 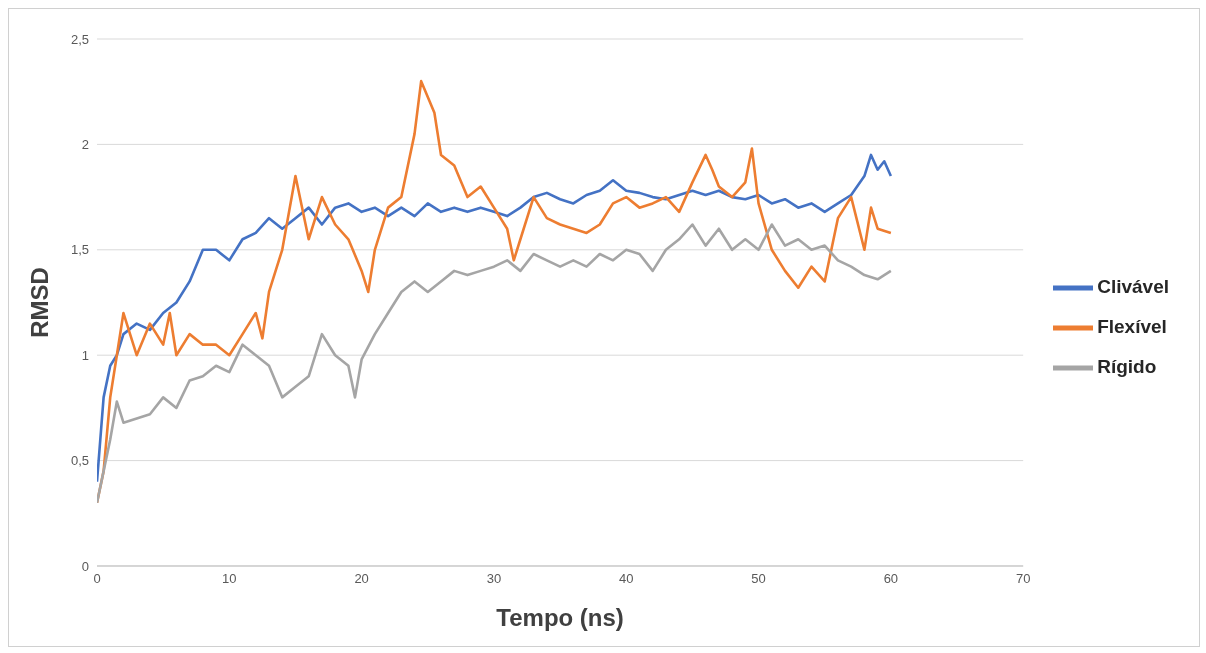 What do you see at coordinates (79, 461) in the screenshot?
I see `y-tick-label: 0,5` at bounding box center [79, 461].